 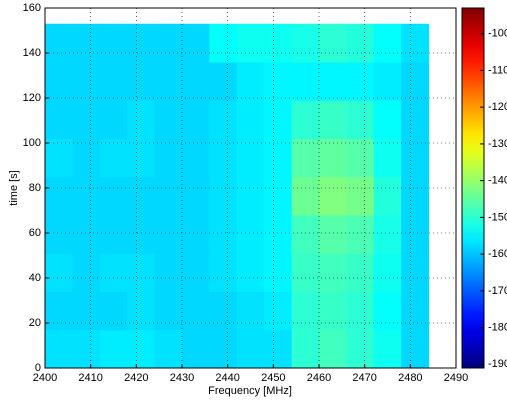 I want to click on y-tick-label: 140, so click(x=32, y=53).